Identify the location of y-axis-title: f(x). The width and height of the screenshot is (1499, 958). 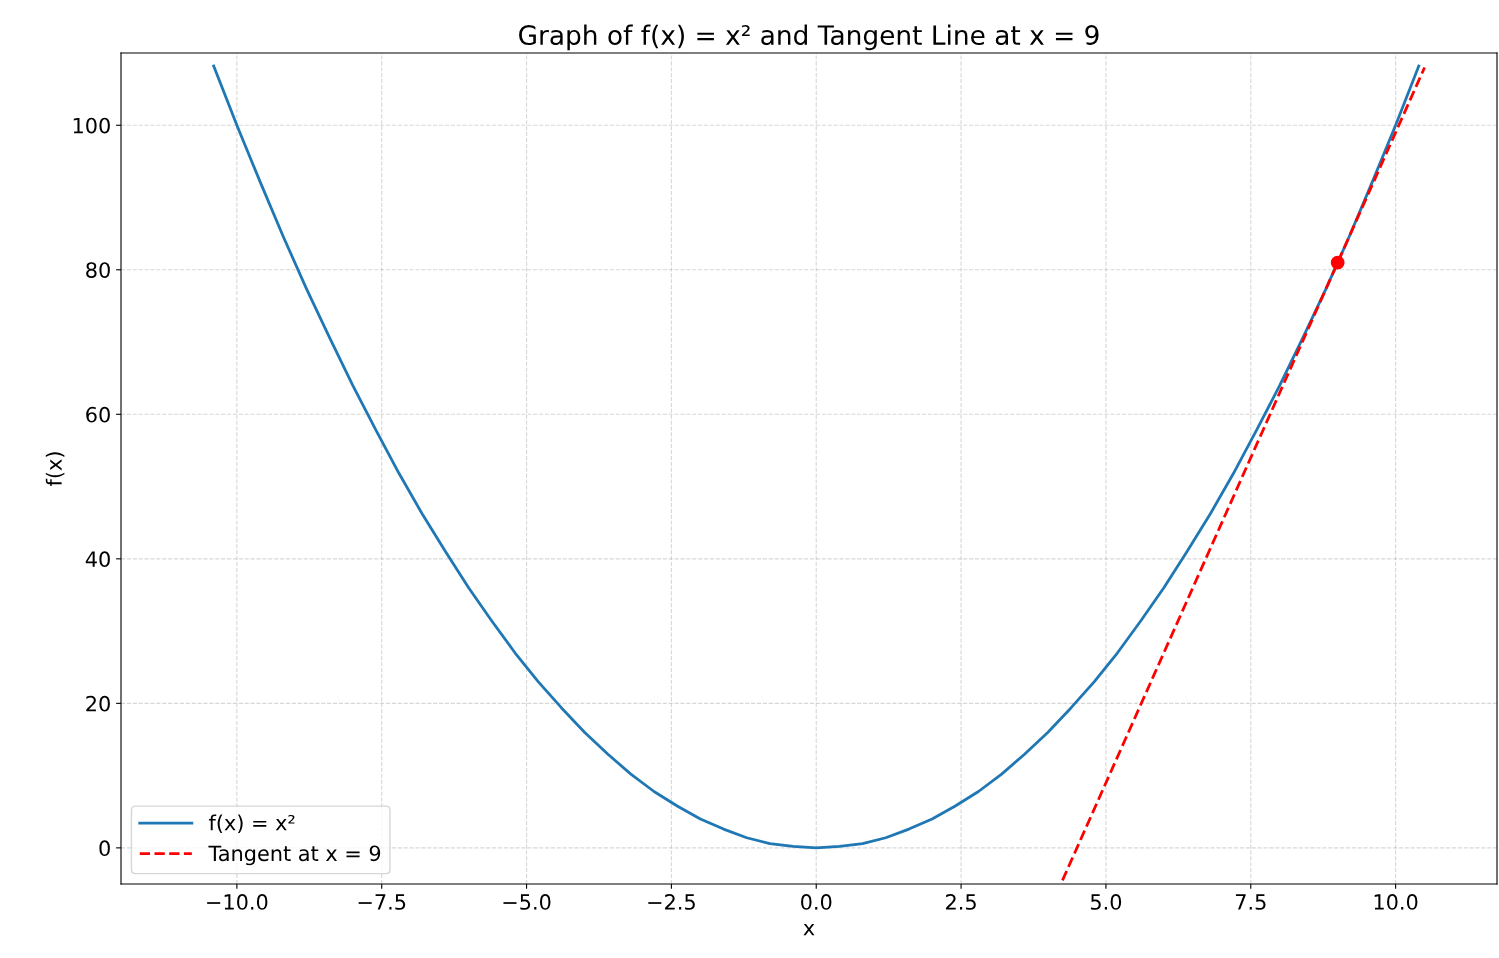
(55, 469).